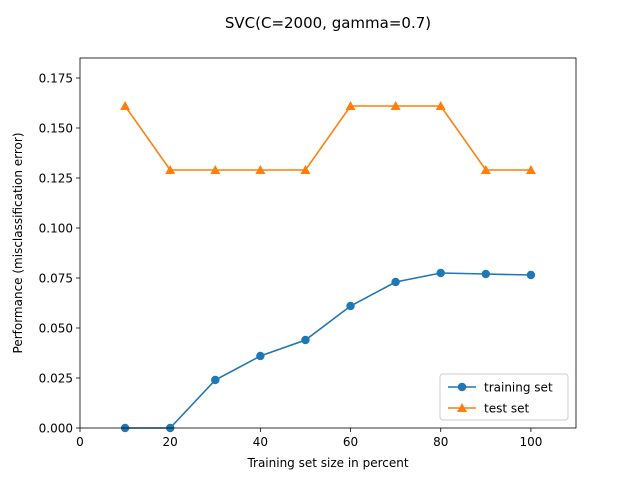  I want to click on x-tick-label: 60, so click(350, 442).